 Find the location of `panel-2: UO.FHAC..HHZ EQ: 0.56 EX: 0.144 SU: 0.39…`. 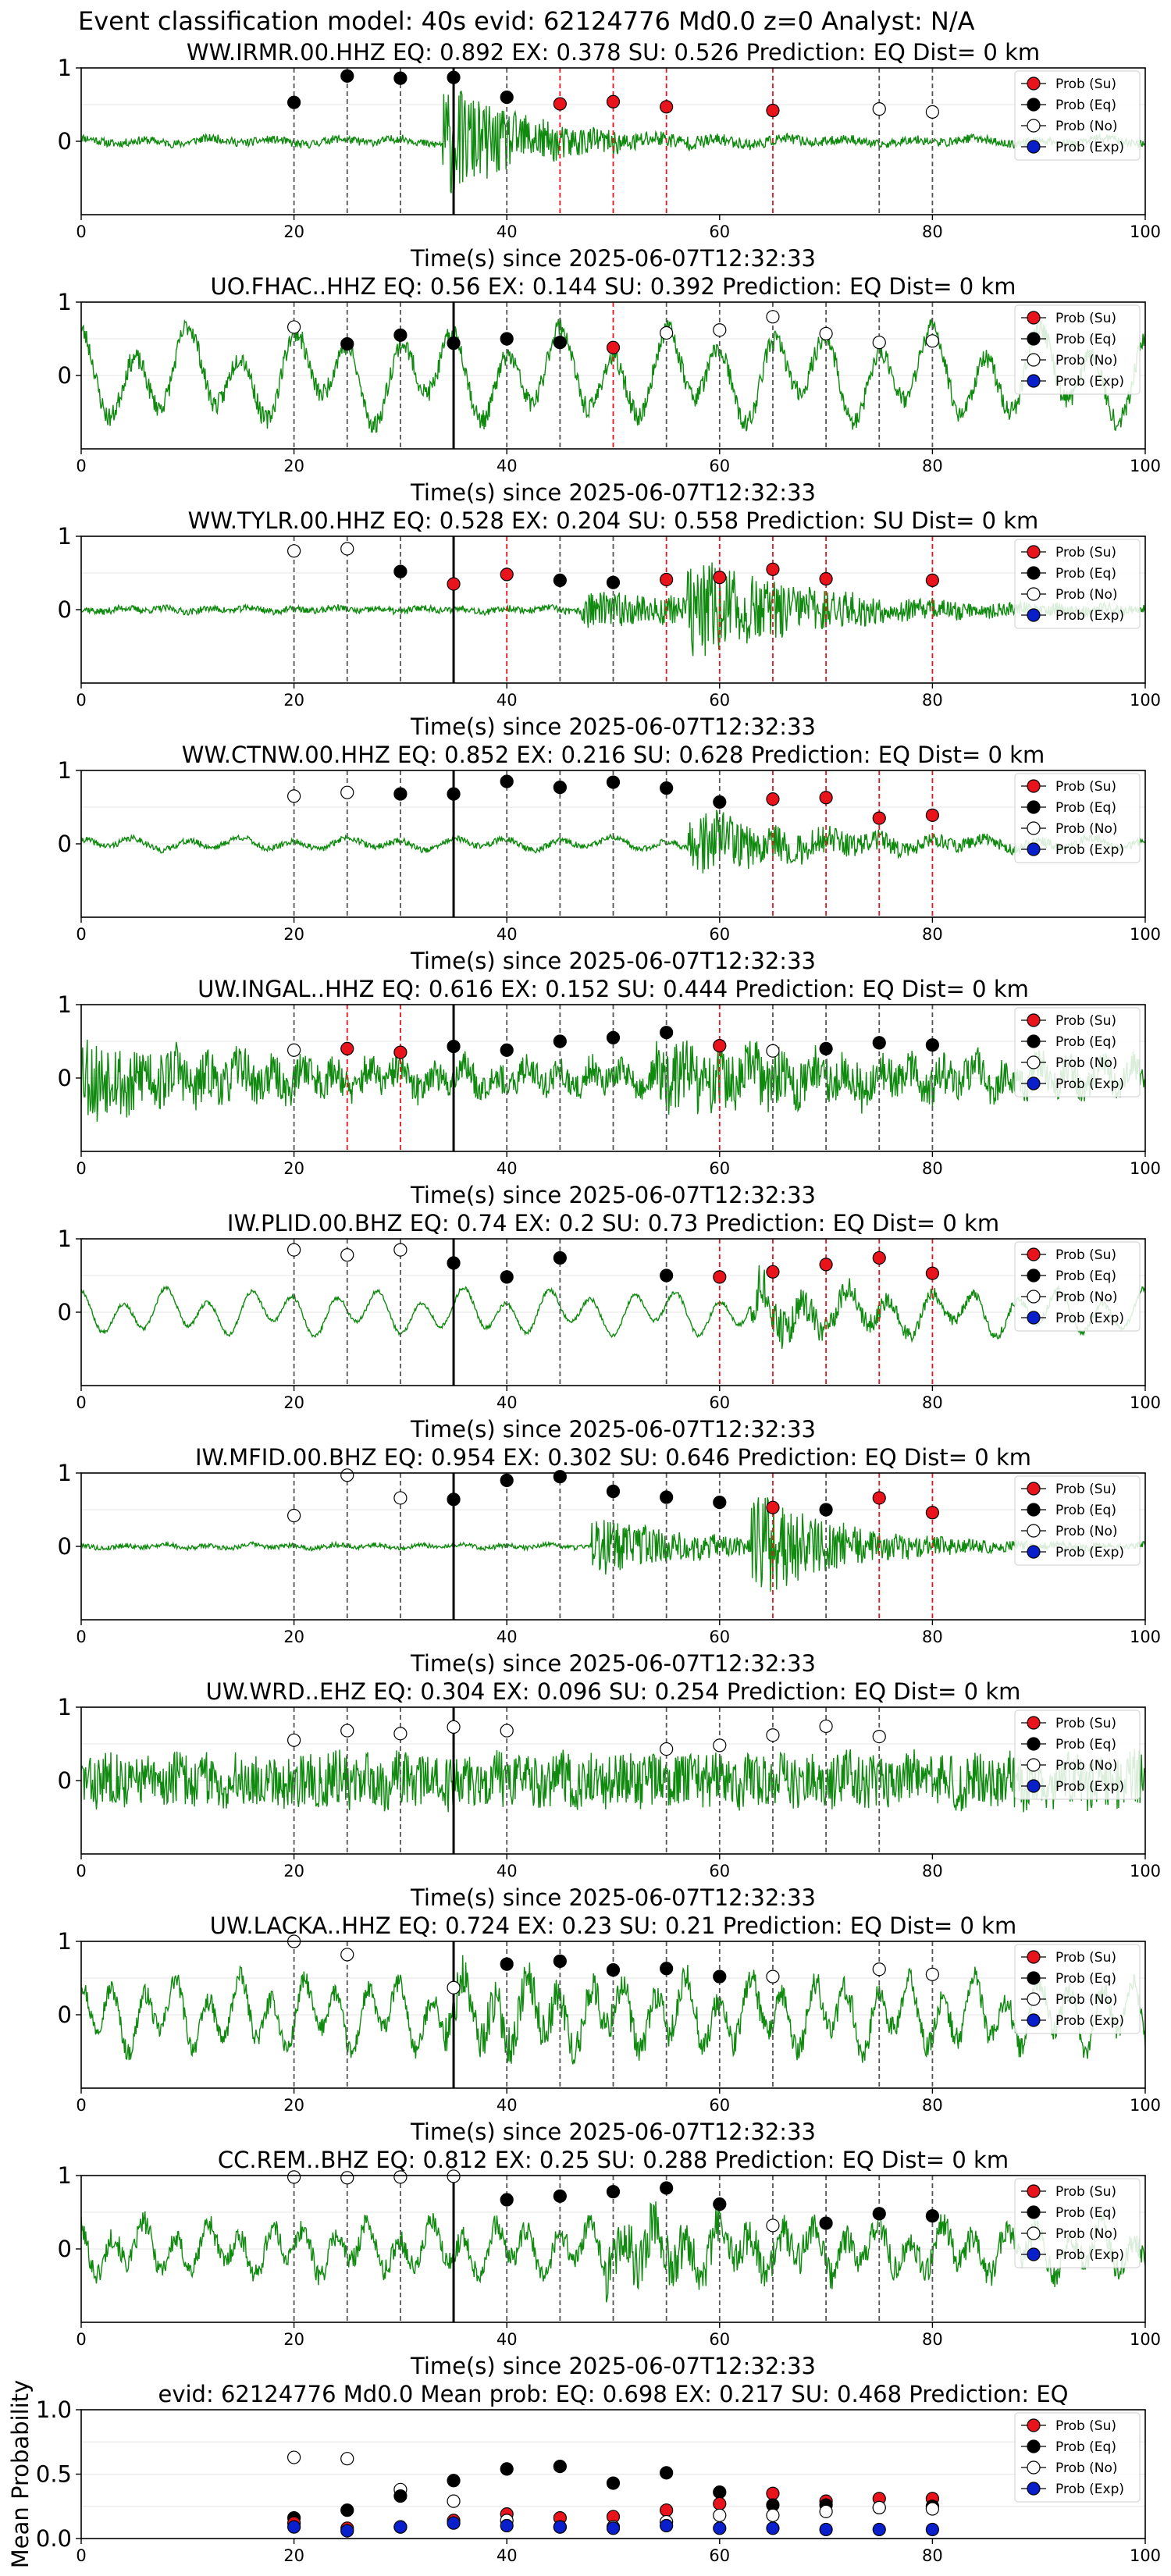

panel-2: UO.FHAC..HHZ EQ: 0.56 EX: 0.144 SU: 0.39… is located at coordinates (610, 389).